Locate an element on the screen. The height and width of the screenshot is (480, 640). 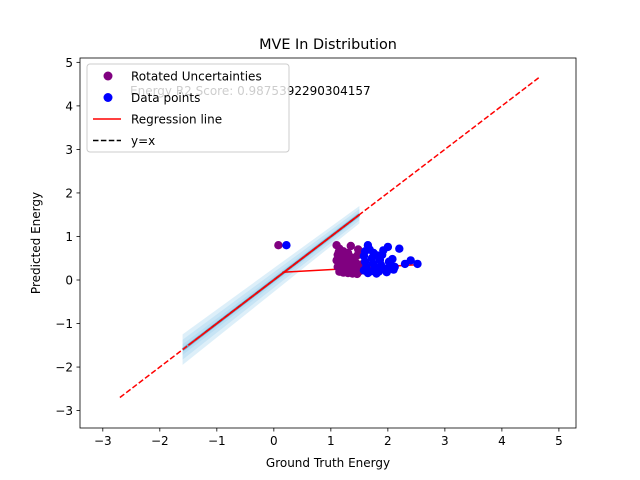
x-tick-label: 2 is located at coordinates (388, 441).